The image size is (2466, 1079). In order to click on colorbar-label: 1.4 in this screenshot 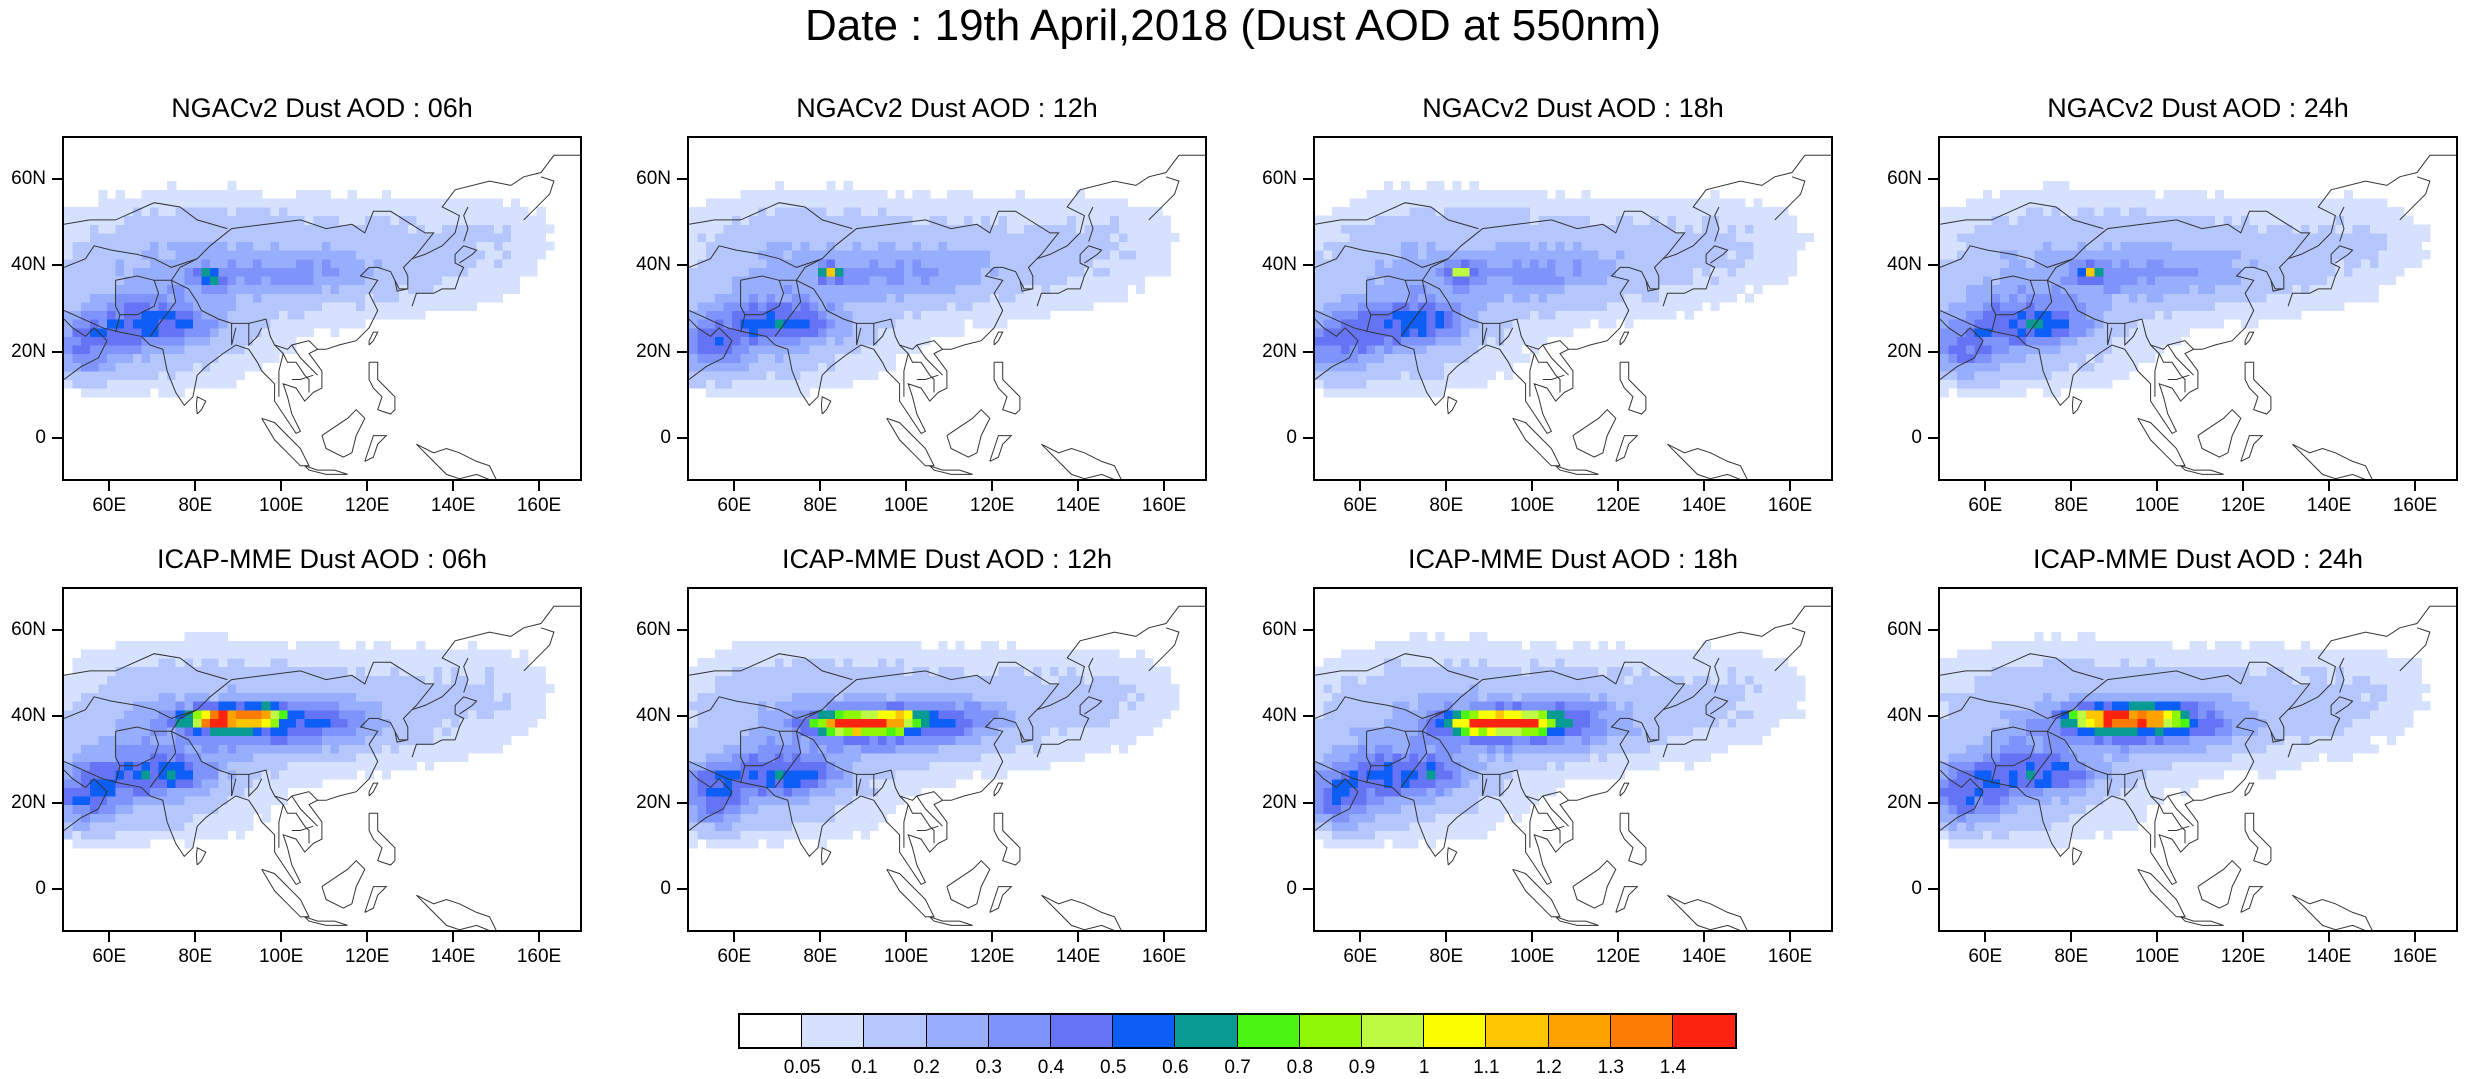, I will do `click(1673, 1068)`.